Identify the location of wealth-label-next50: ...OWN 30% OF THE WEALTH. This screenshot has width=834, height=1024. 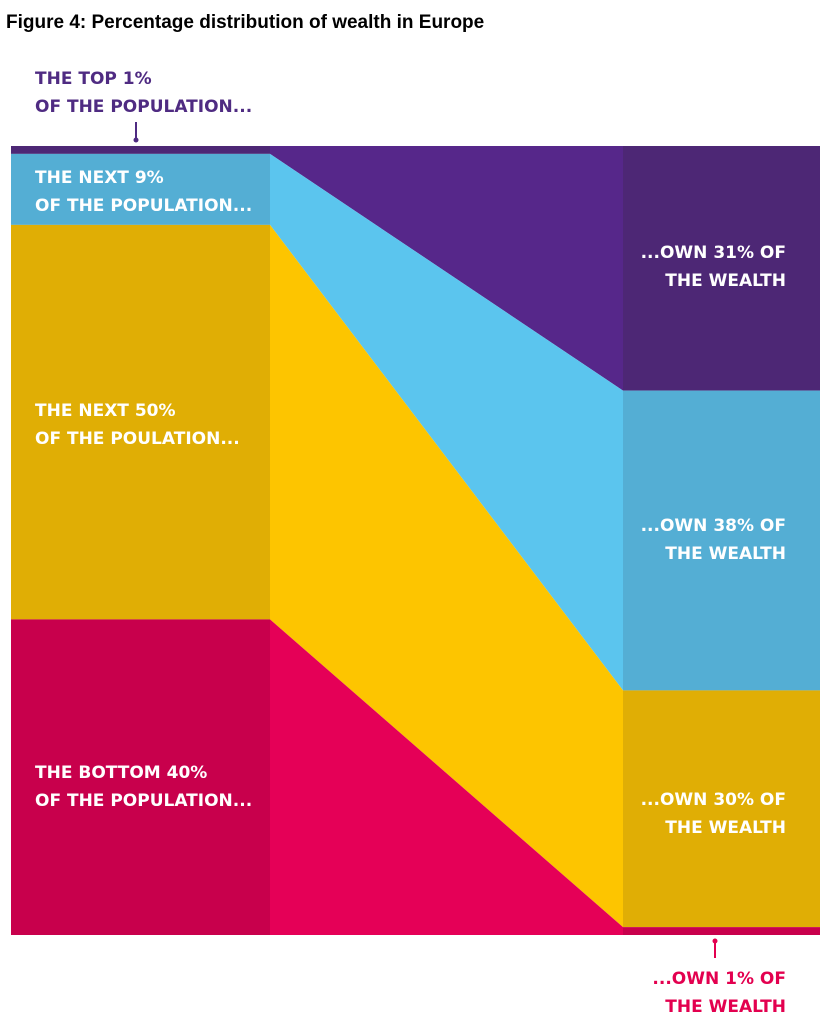
(713, 814).